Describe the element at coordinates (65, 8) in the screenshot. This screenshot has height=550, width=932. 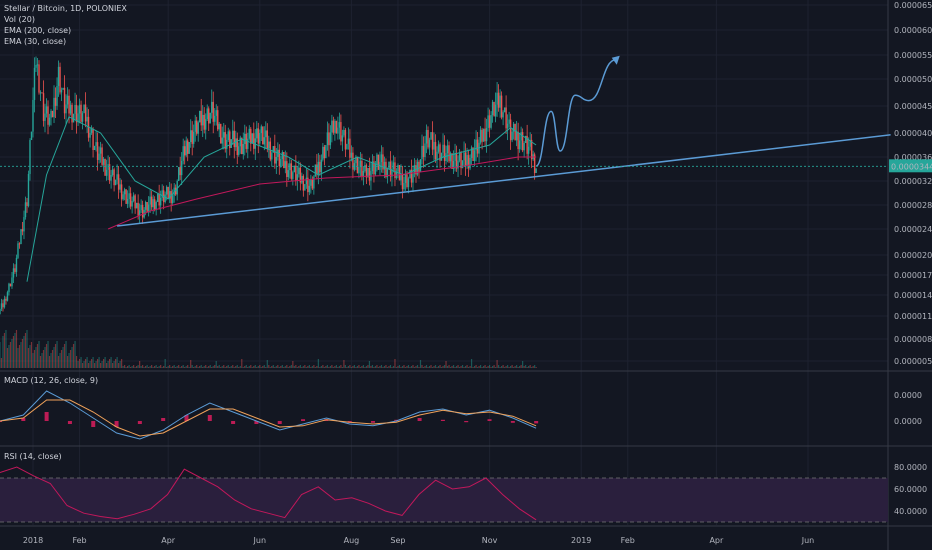
I see `symbol-title: Stellar / Bitcoin, 1D, POLONIEX` at that location.